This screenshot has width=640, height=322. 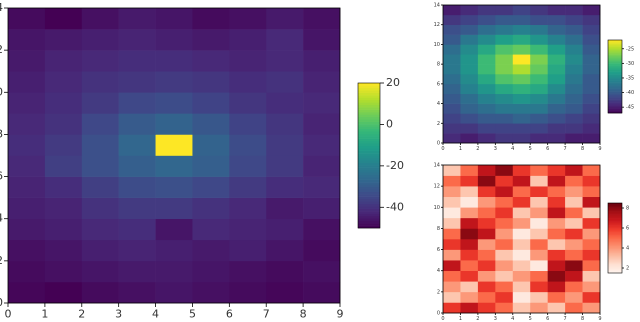 I want to click on x-tick-label: 9, so click(x=599, y=319).